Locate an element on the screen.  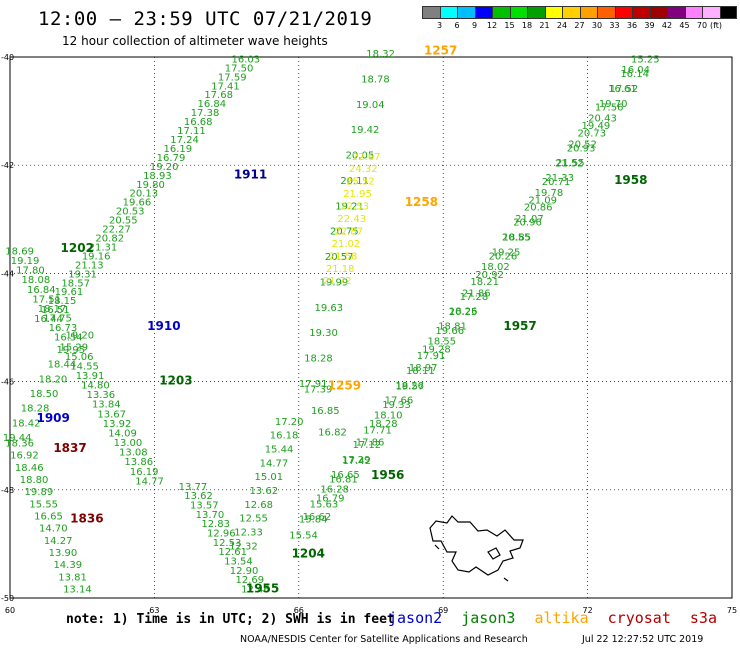
wave-height-value: 20.13 is located at coordinates (143, 194).